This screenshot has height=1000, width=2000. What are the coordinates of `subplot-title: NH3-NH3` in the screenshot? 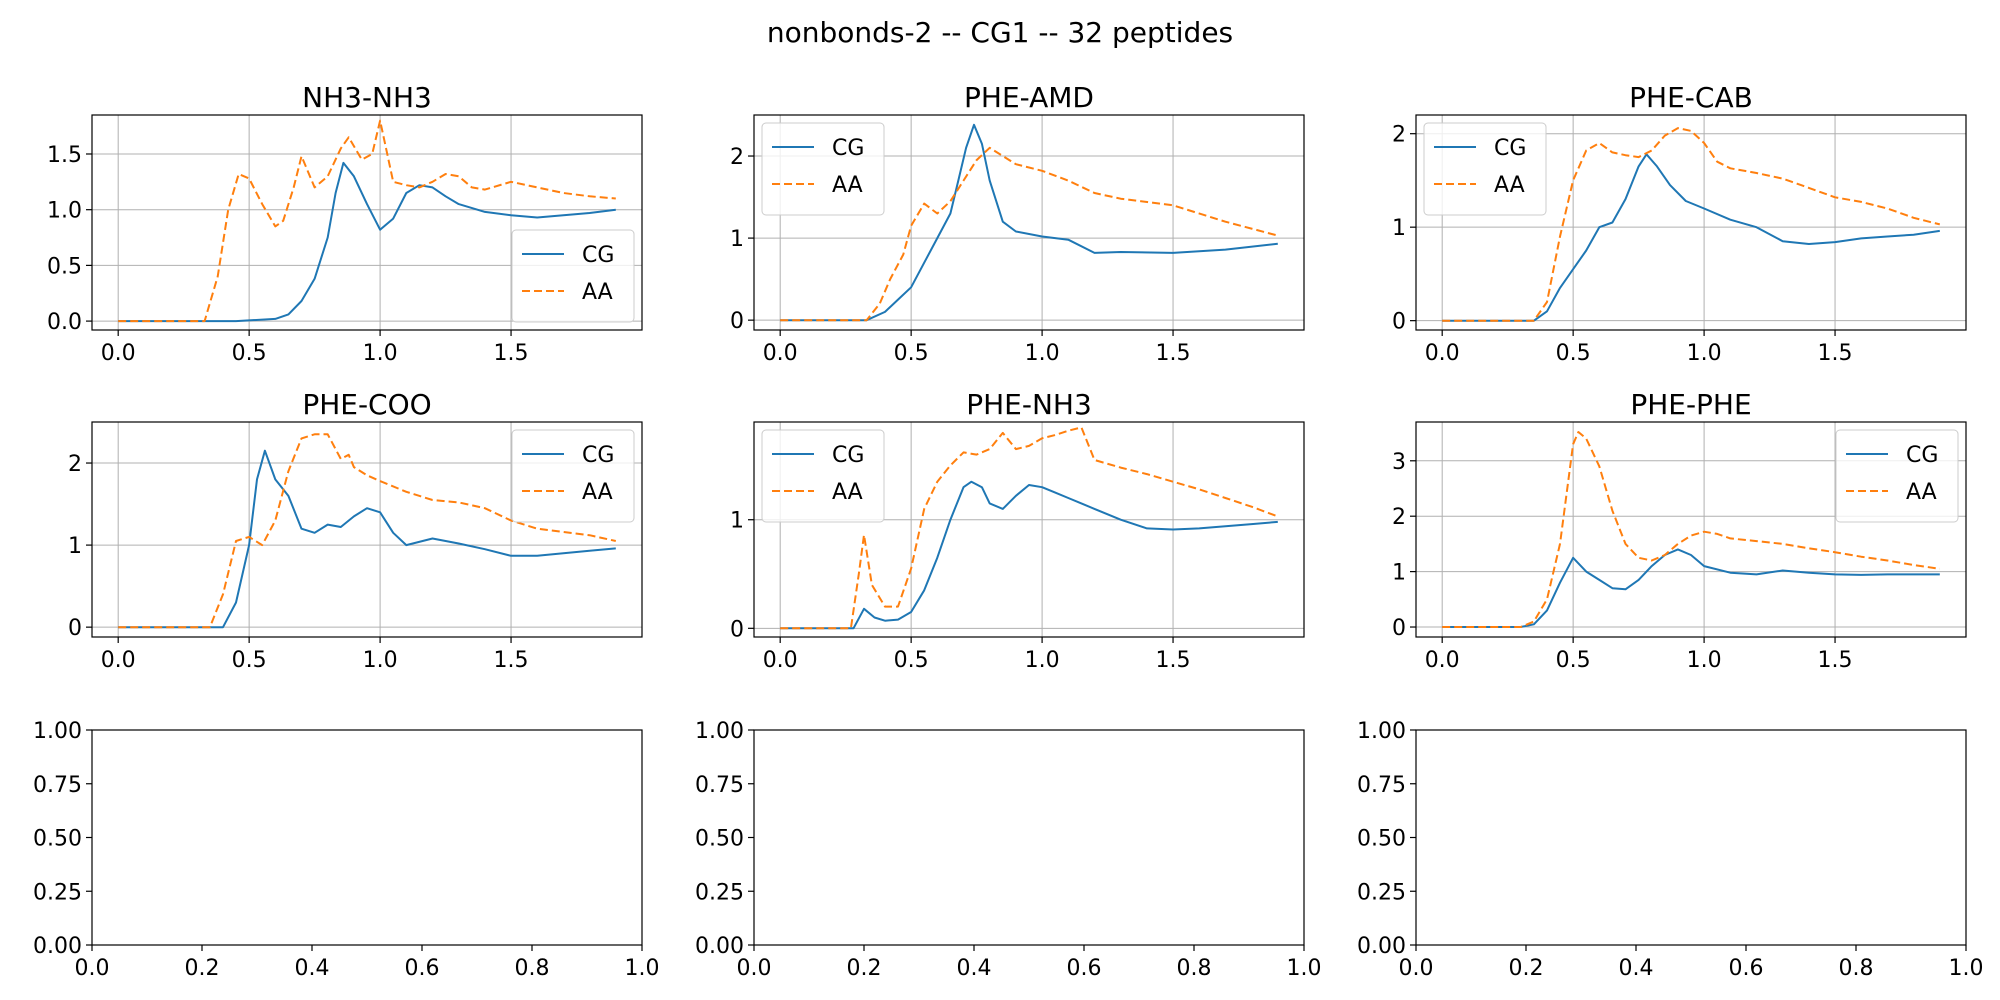 It's located at (367, 97).